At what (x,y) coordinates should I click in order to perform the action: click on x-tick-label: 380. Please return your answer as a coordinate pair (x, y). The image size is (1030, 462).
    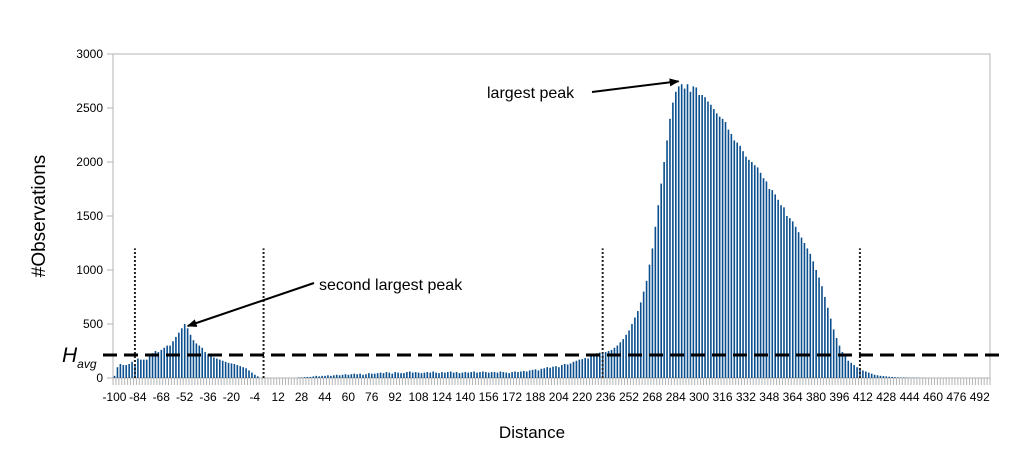
    Looking at the image, I should click on (816, 397).